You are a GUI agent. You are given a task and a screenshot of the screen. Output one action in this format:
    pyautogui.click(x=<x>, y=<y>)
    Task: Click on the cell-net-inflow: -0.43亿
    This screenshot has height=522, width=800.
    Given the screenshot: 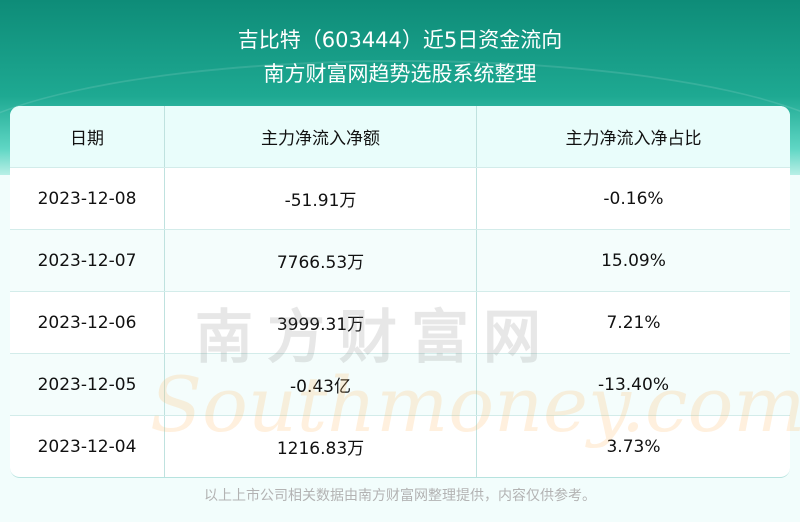 What is the action you would take?
    pyautogui.click(x=321, y=384)
    